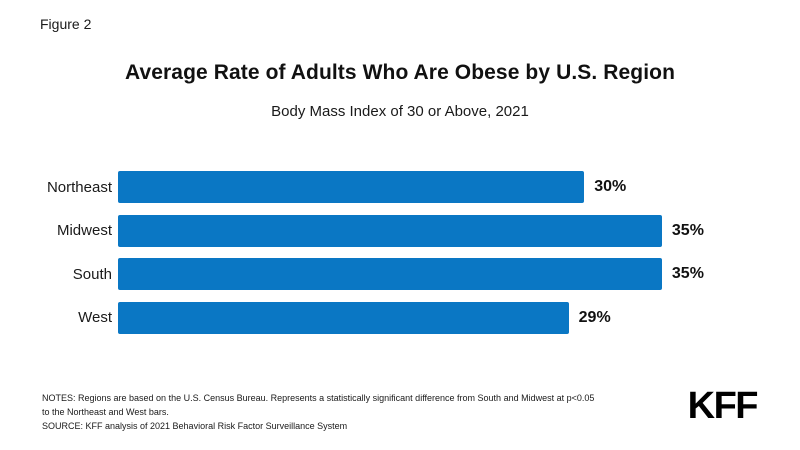 The image size is (800, 450). I want to click on category-label: Midwest, so click(84, 231).